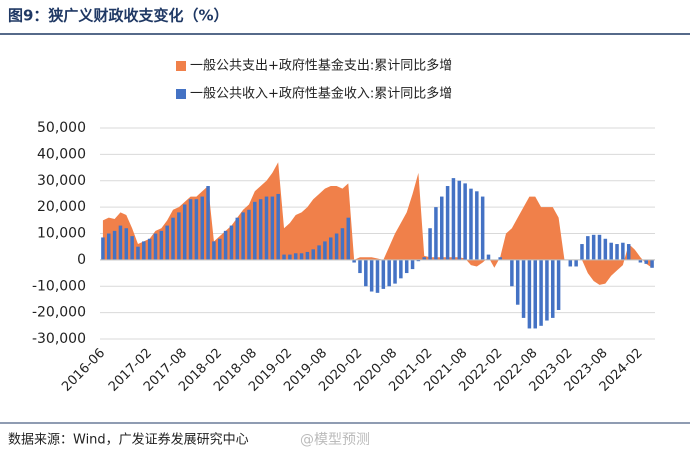 Image resolution: width=690 pixels, height=455 pixels. Describe the element at coordinates (59, 286) in the screenshot. I see `y-tick-label: -10,000` at that location.